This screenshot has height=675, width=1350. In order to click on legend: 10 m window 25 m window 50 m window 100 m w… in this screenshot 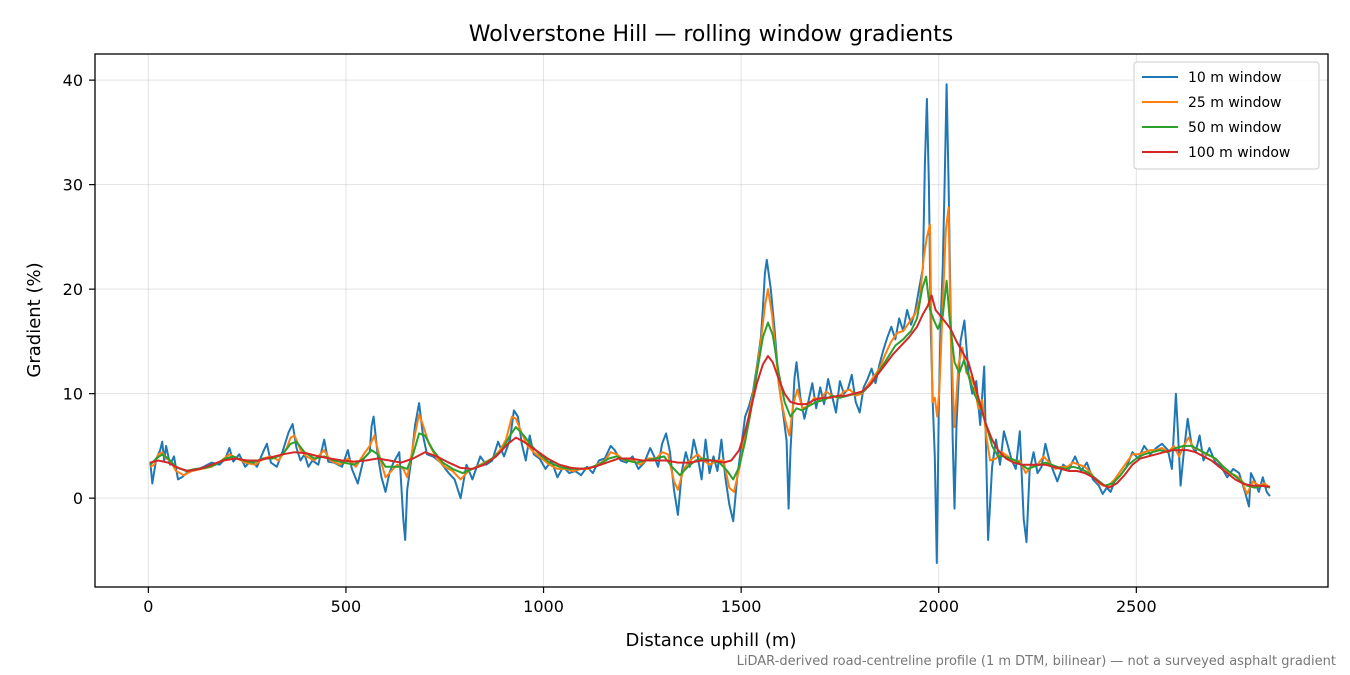, I will do `click(1226, 115)`.